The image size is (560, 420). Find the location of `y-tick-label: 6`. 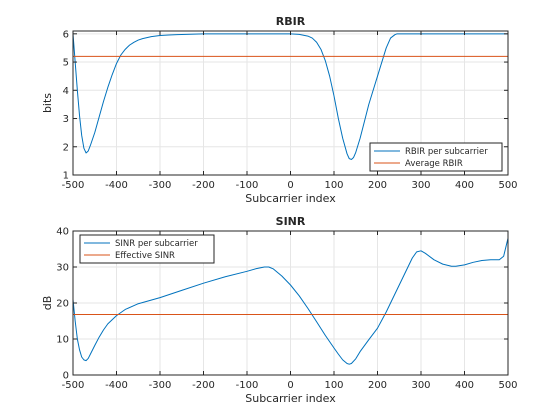

y-tick-label: 6 is located at coordinates (66, 34).